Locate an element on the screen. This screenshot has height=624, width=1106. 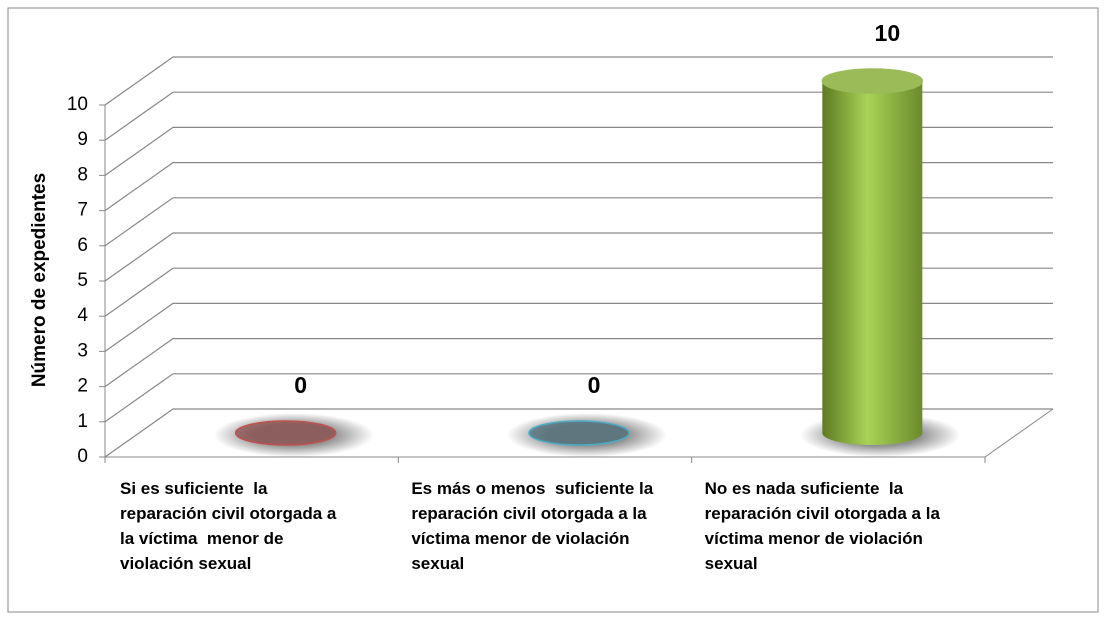
y-tick-label: 4 is located at coordinates (82, 315).